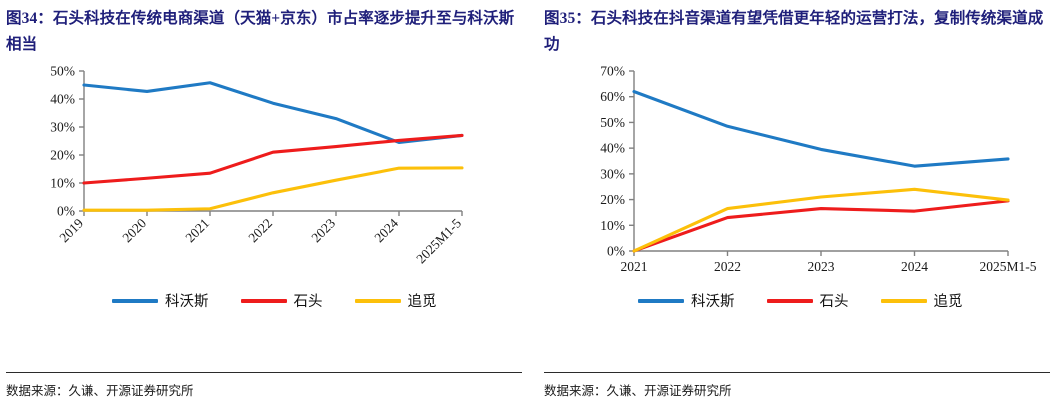 The image size is (1057, 405). I want to click on figure-34-footer: 数据来源：久谦、开源证券研究所, so click(264, 385).